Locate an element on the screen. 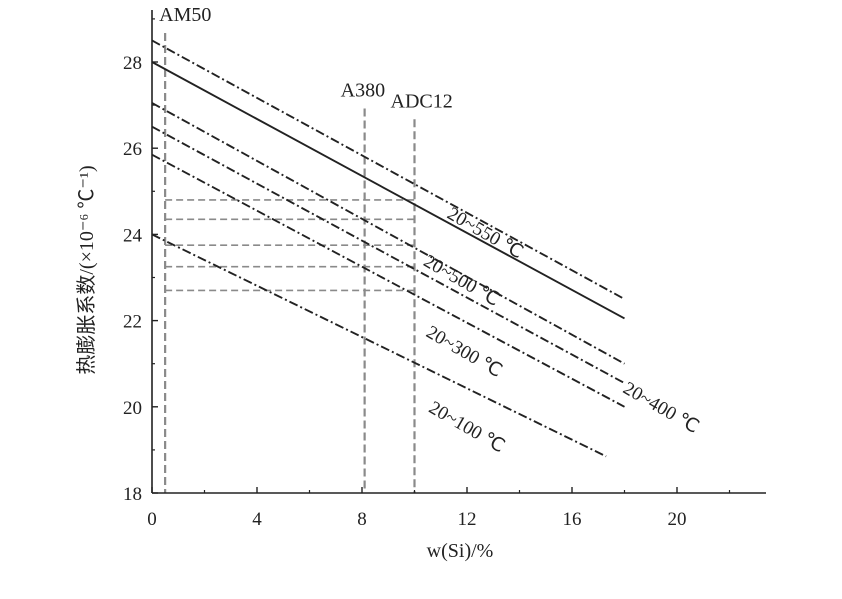  x-tick-label: 12 is located at coordinates (467, 519).